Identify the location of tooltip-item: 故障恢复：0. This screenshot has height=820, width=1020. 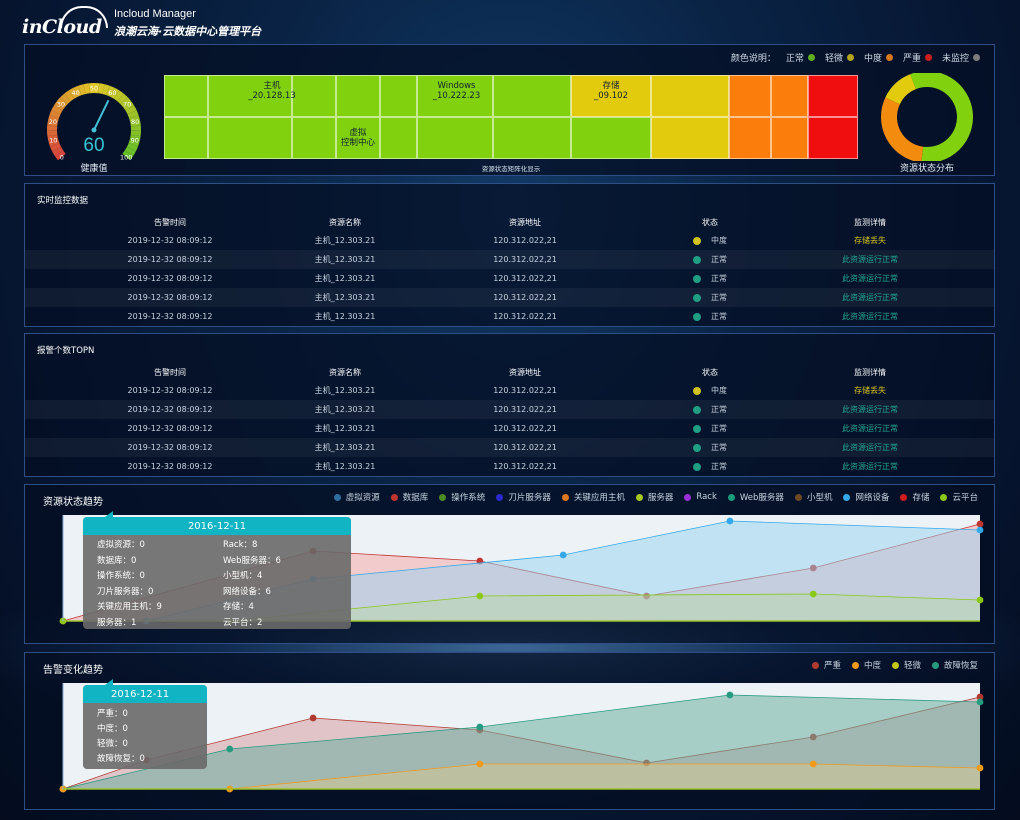
(121, 759).